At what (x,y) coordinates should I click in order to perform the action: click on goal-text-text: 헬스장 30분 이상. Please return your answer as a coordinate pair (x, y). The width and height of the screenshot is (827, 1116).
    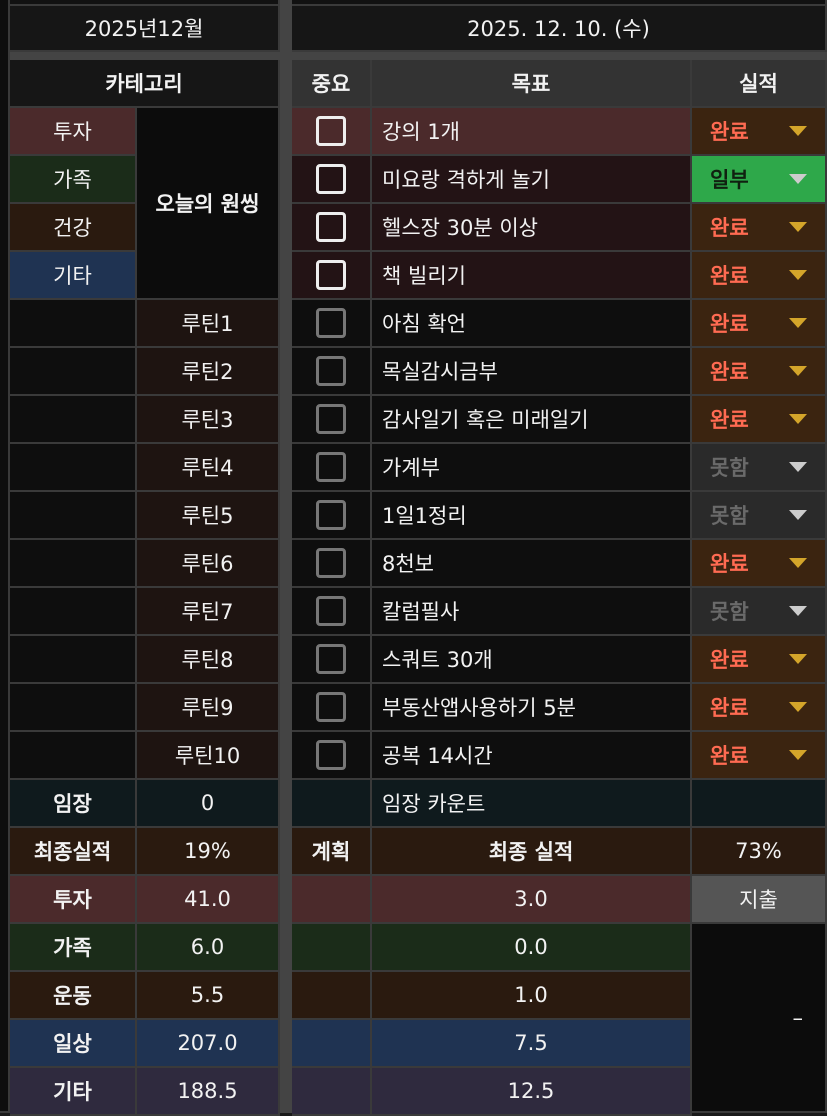
    Looking at the image, I should click on (460, 228).